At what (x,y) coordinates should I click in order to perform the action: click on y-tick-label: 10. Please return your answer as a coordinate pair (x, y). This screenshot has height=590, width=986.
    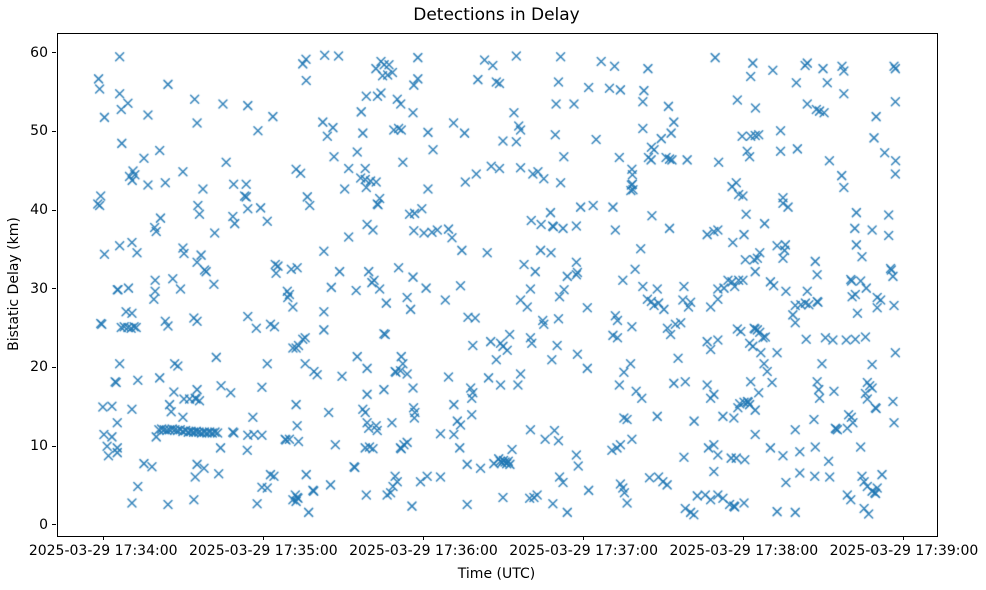
    Looking at the image, I should click on (39, 446).